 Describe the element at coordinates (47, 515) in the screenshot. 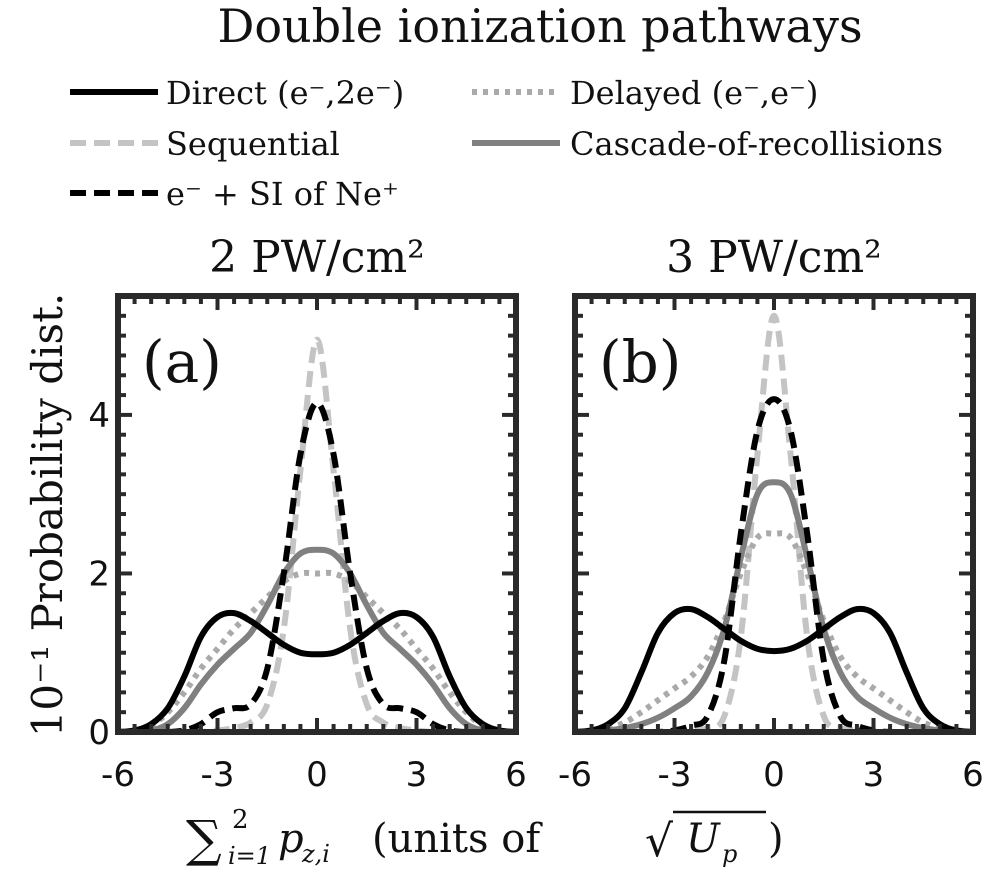

I see `y-axis-label: 10⁻¹ Probability dist.` at that location.